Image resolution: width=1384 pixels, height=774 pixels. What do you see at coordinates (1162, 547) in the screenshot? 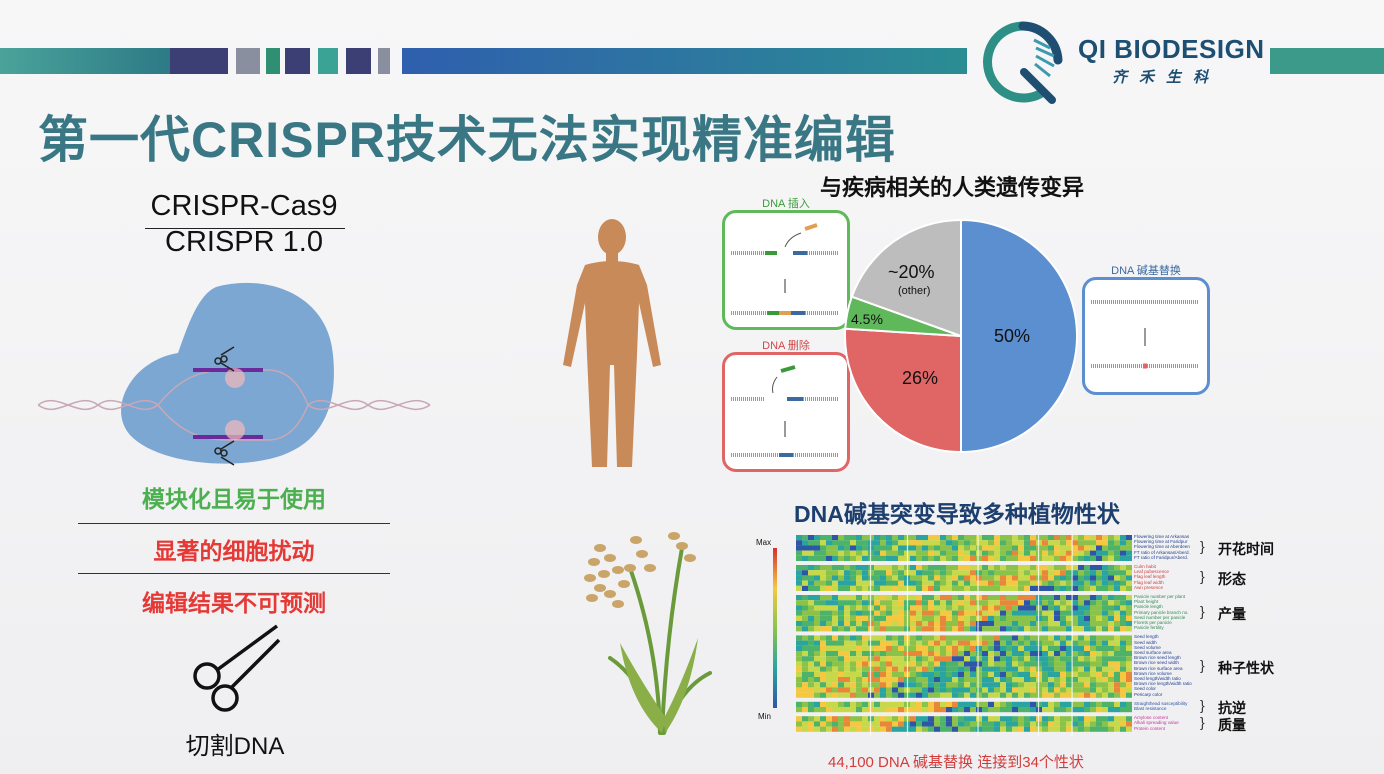
I see `trait-row-label: Flowering time at Aberdeen` at bounding box center [1162, 547].